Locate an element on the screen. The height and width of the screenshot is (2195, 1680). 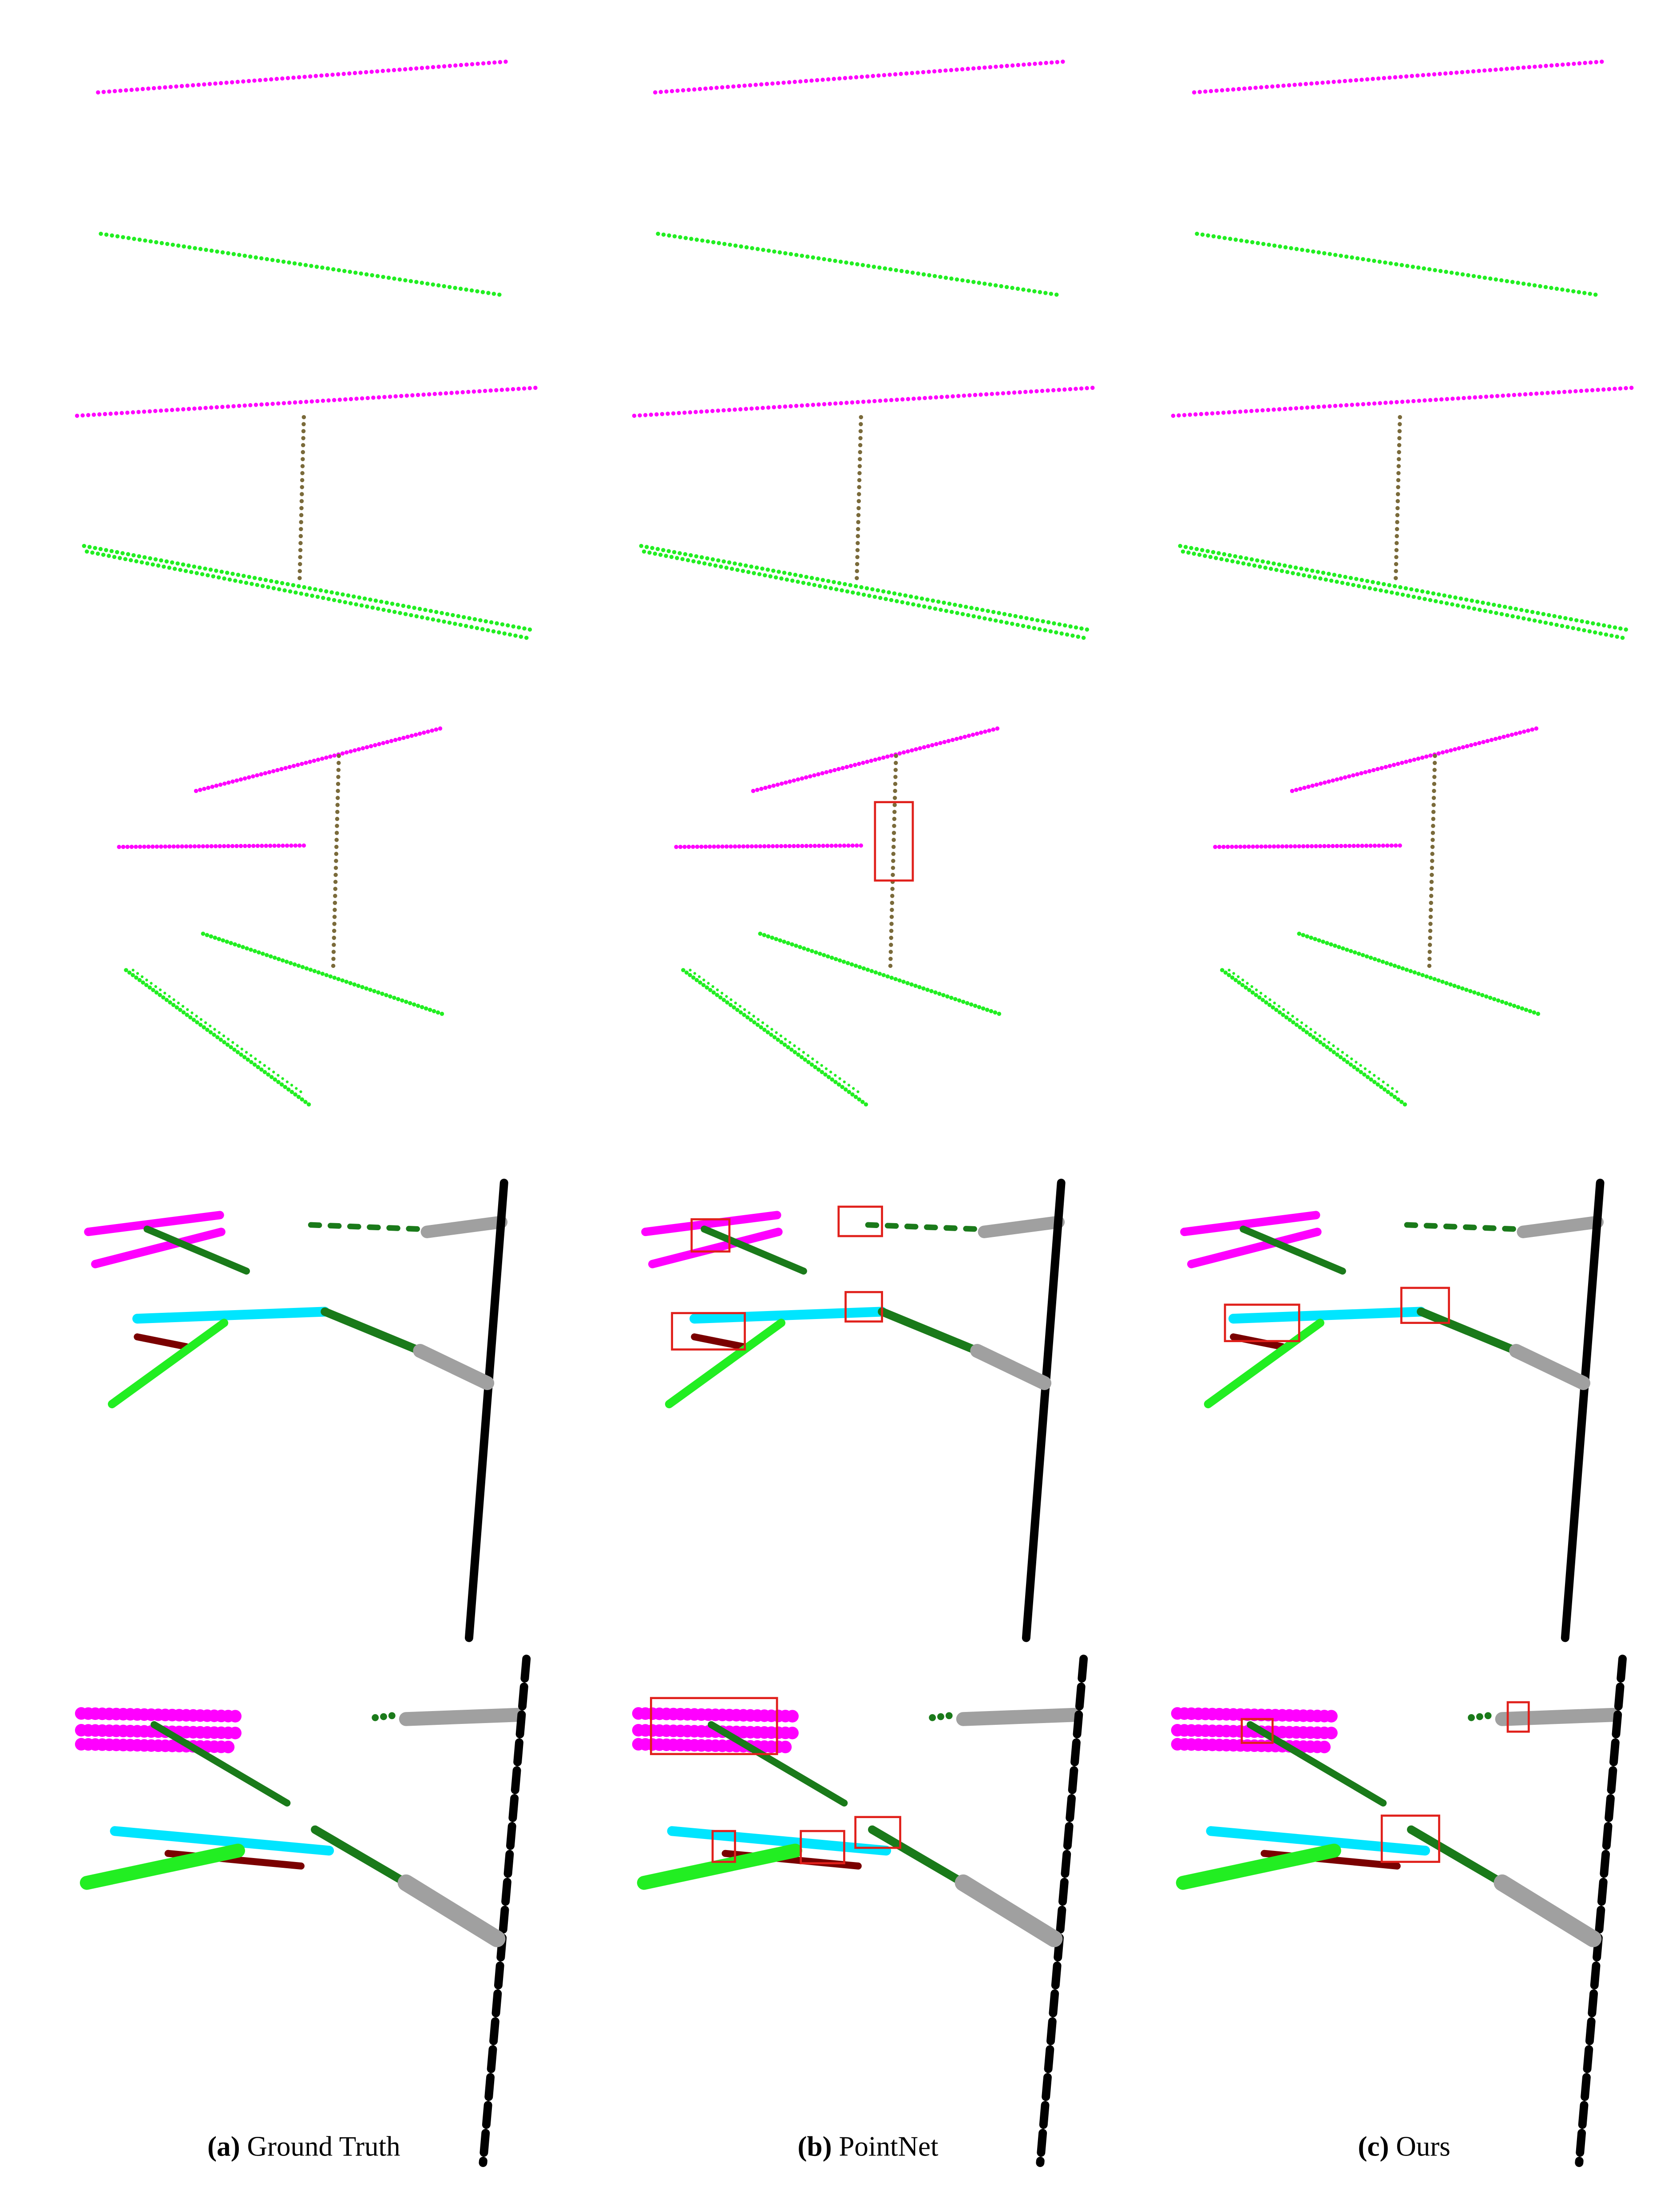
caption: (b) PointNet is located at coordinates (868, 2146).